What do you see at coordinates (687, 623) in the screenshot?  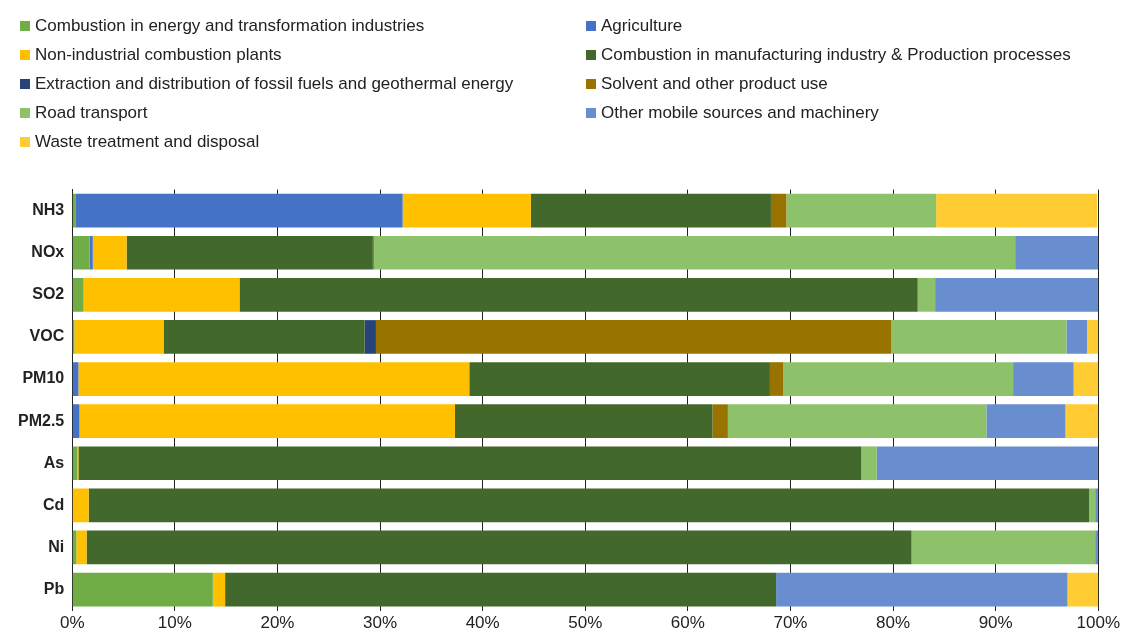 I see `x-tick-label: 60%` at bounding box center [687, 623].